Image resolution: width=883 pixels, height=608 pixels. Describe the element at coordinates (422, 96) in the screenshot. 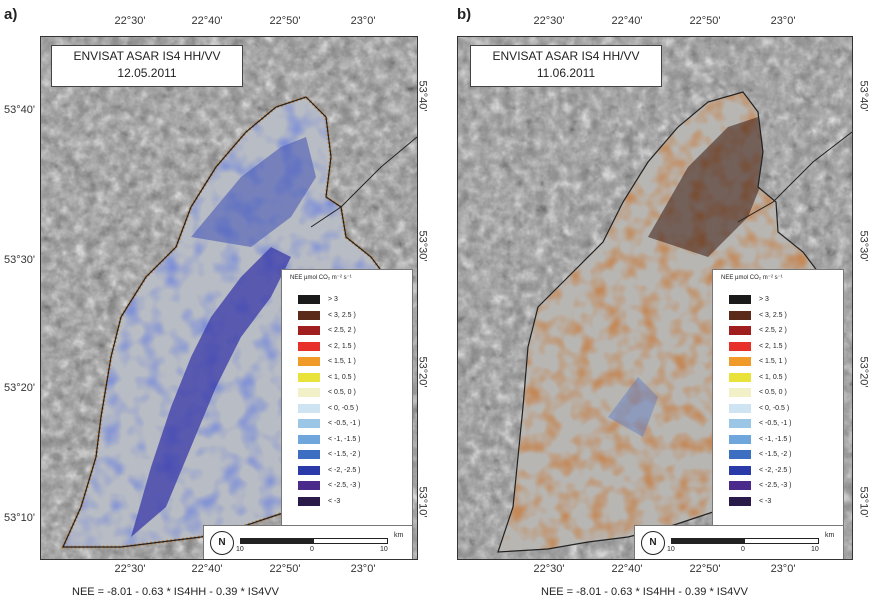

I see `lat-tick-right: 53°40'` at that location.